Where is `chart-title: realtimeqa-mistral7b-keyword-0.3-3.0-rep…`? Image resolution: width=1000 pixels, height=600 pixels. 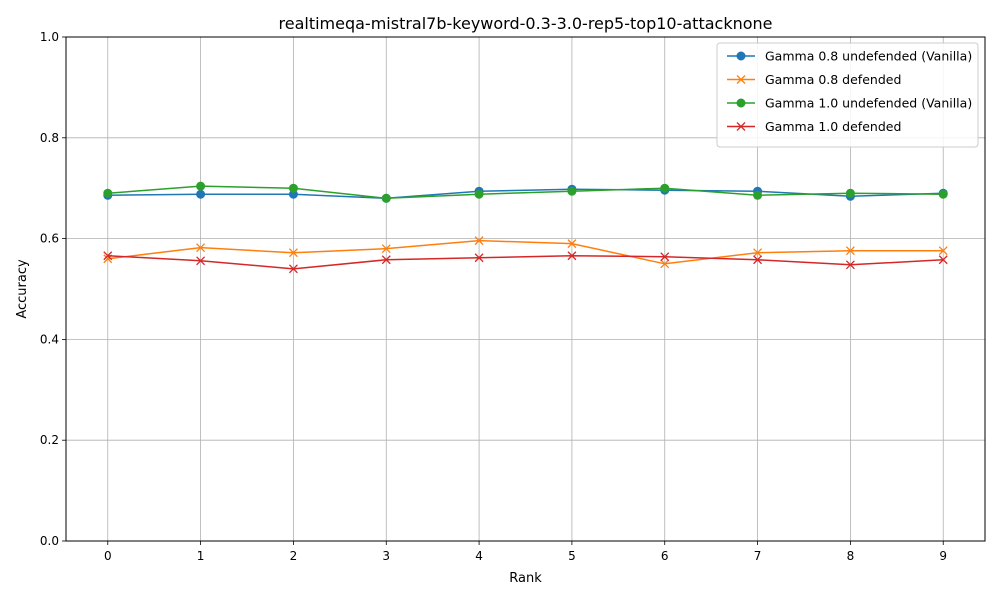 chart-title: realtimeqa-mistral7b-keyword-0.3-3.0-rep… is located at coordinates (526, 23).